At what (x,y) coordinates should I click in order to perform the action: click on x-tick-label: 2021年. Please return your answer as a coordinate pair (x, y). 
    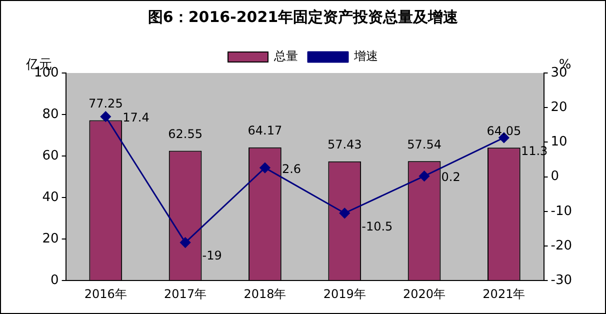
    Looking at the image, I should click on (504, 293).